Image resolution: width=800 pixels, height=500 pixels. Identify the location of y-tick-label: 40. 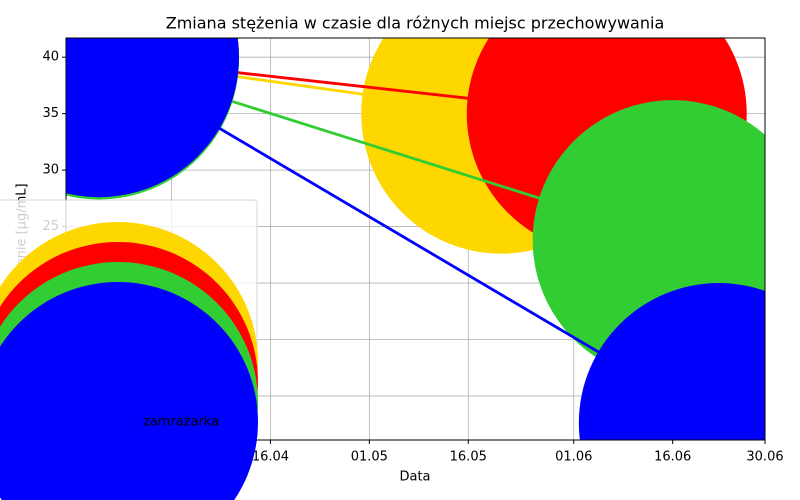
(50, 57).